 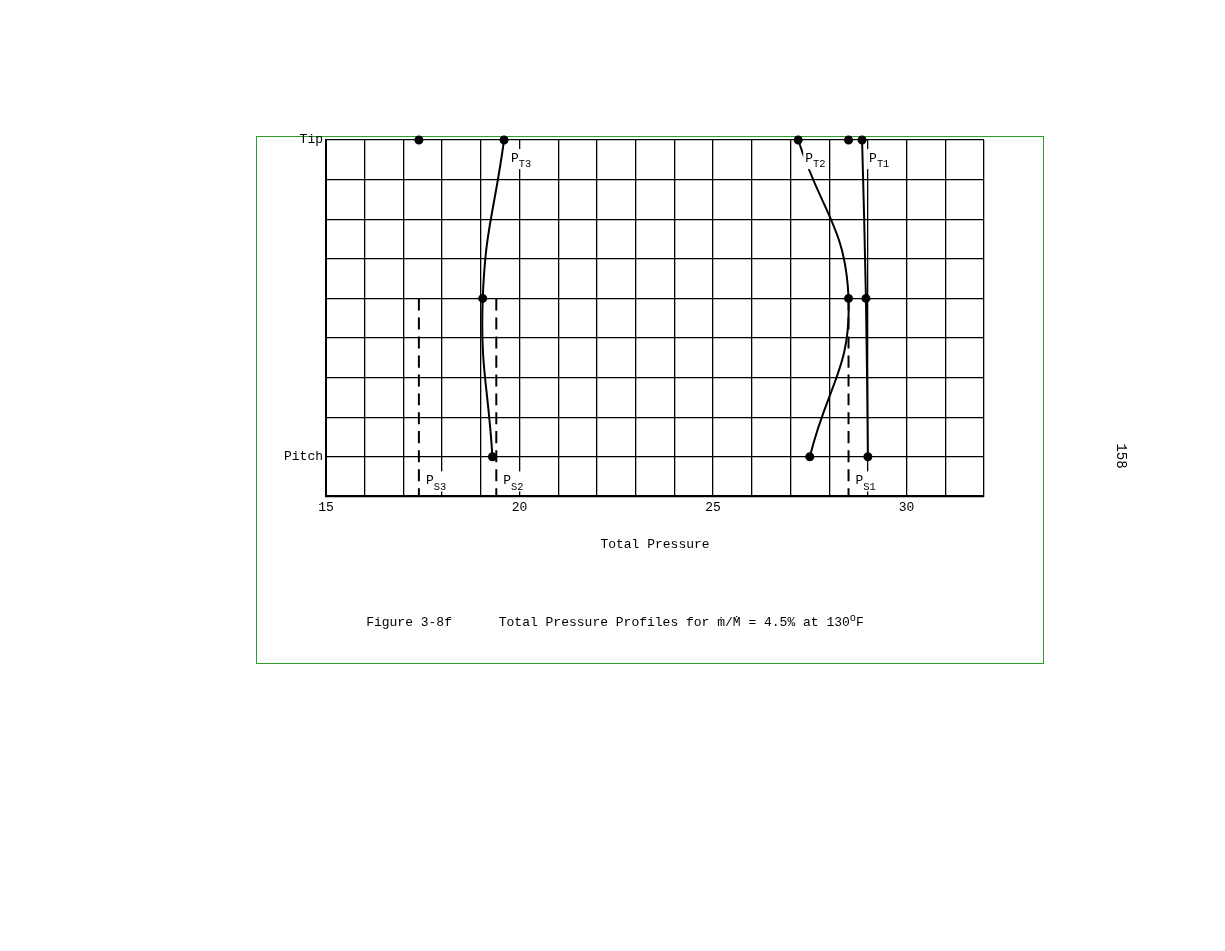 What do you see at coordinates (655, 545) in the screenshot?
I see `x-axis-title: Total Pressure` at bounding box center [655, 545].